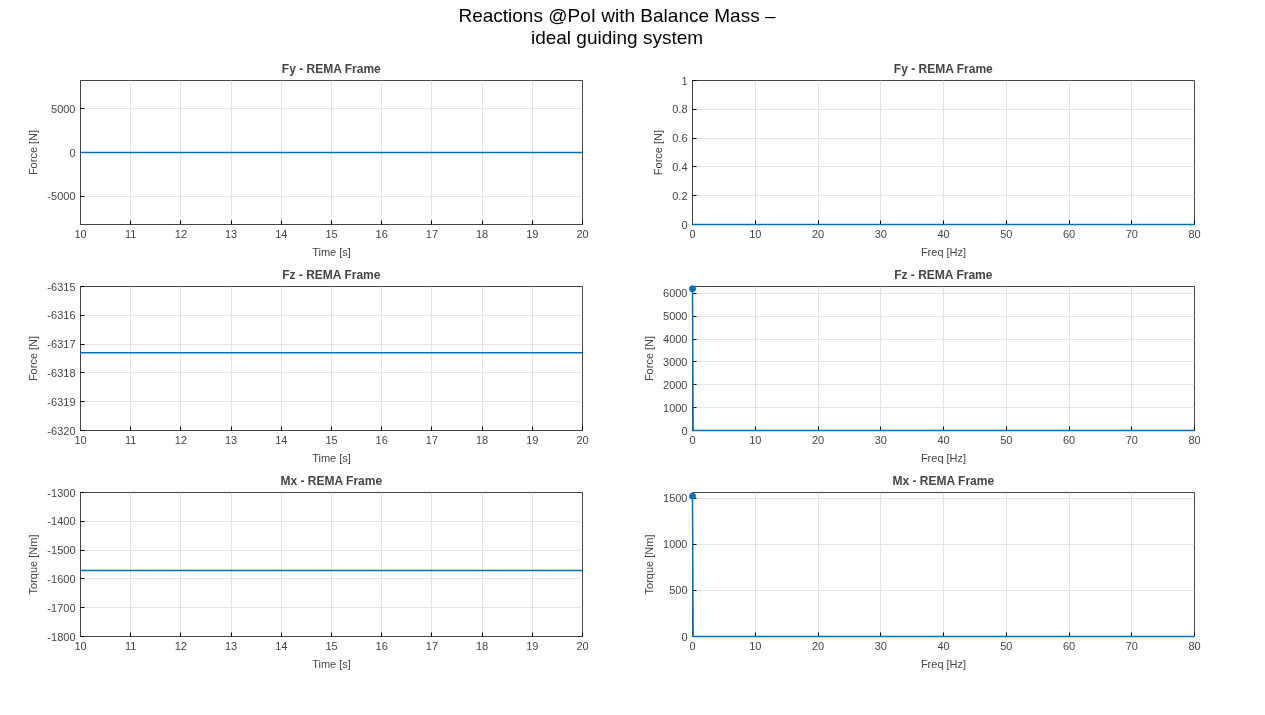 This screenshot has width=1265, height=715. Describe the element at coordinates (61, 578) in the screenshot. I see `y-tick-label: -1600` at that location.